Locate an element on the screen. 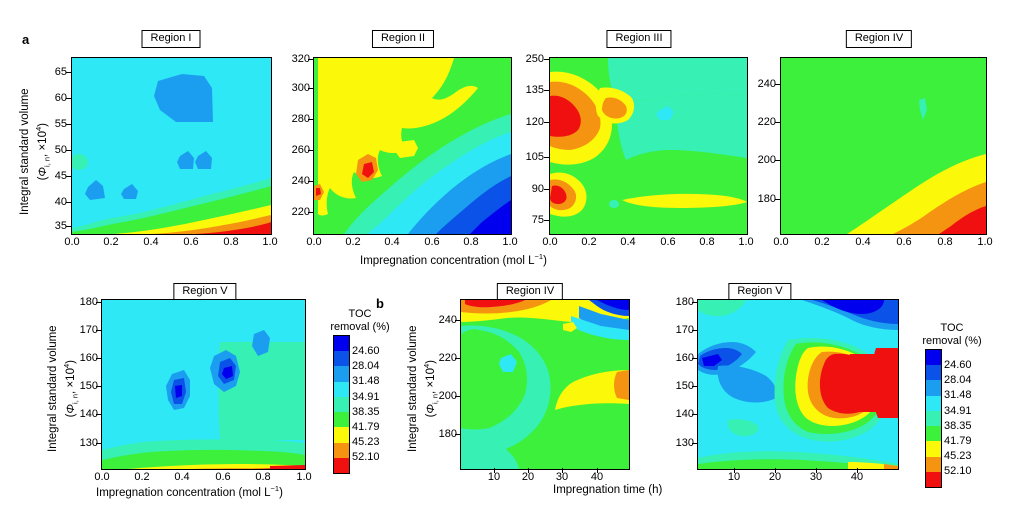 The image size is (1027, 525). xtick-region-v-left-5: 1.0 is located at coordinates (304, 477).